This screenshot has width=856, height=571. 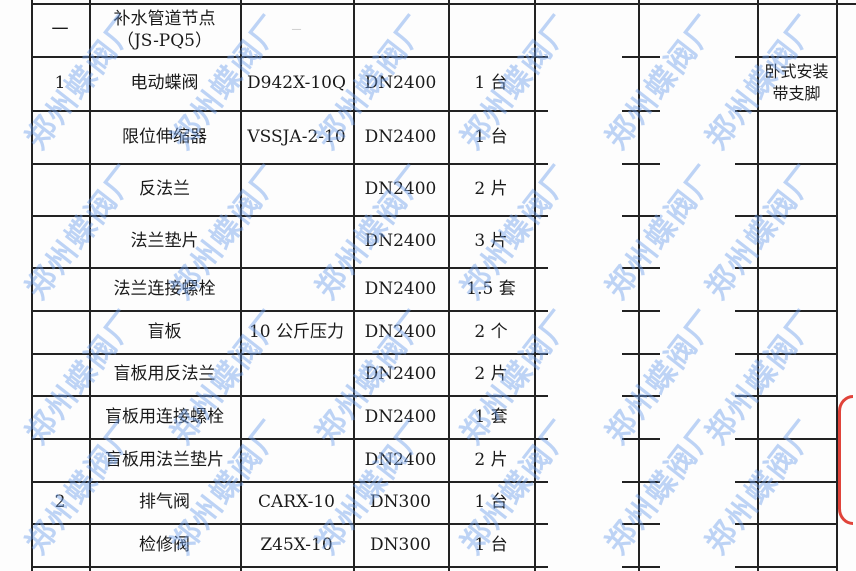 What do you see at coordinates (164, 331) in the screenshot?
I see `item-name: 盲板` at bounding box center [164, 331].